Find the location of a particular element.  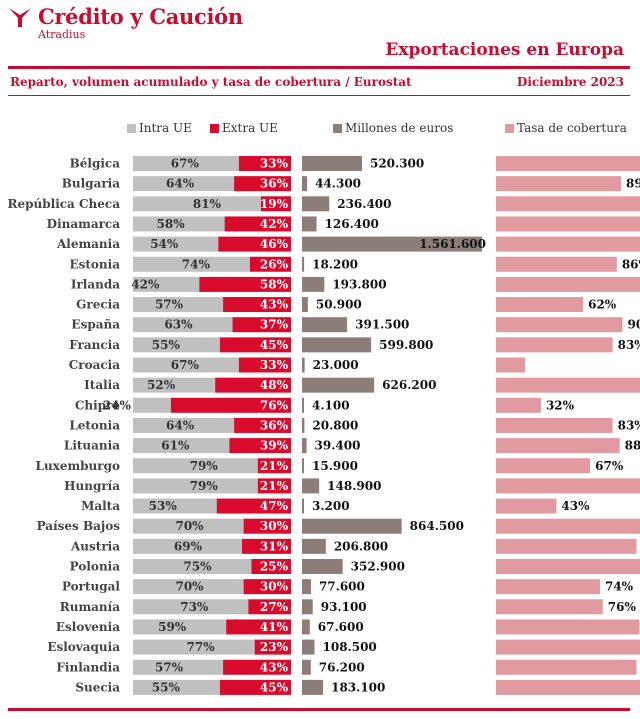

category-label: Francia is located at coordinates (94, 345).